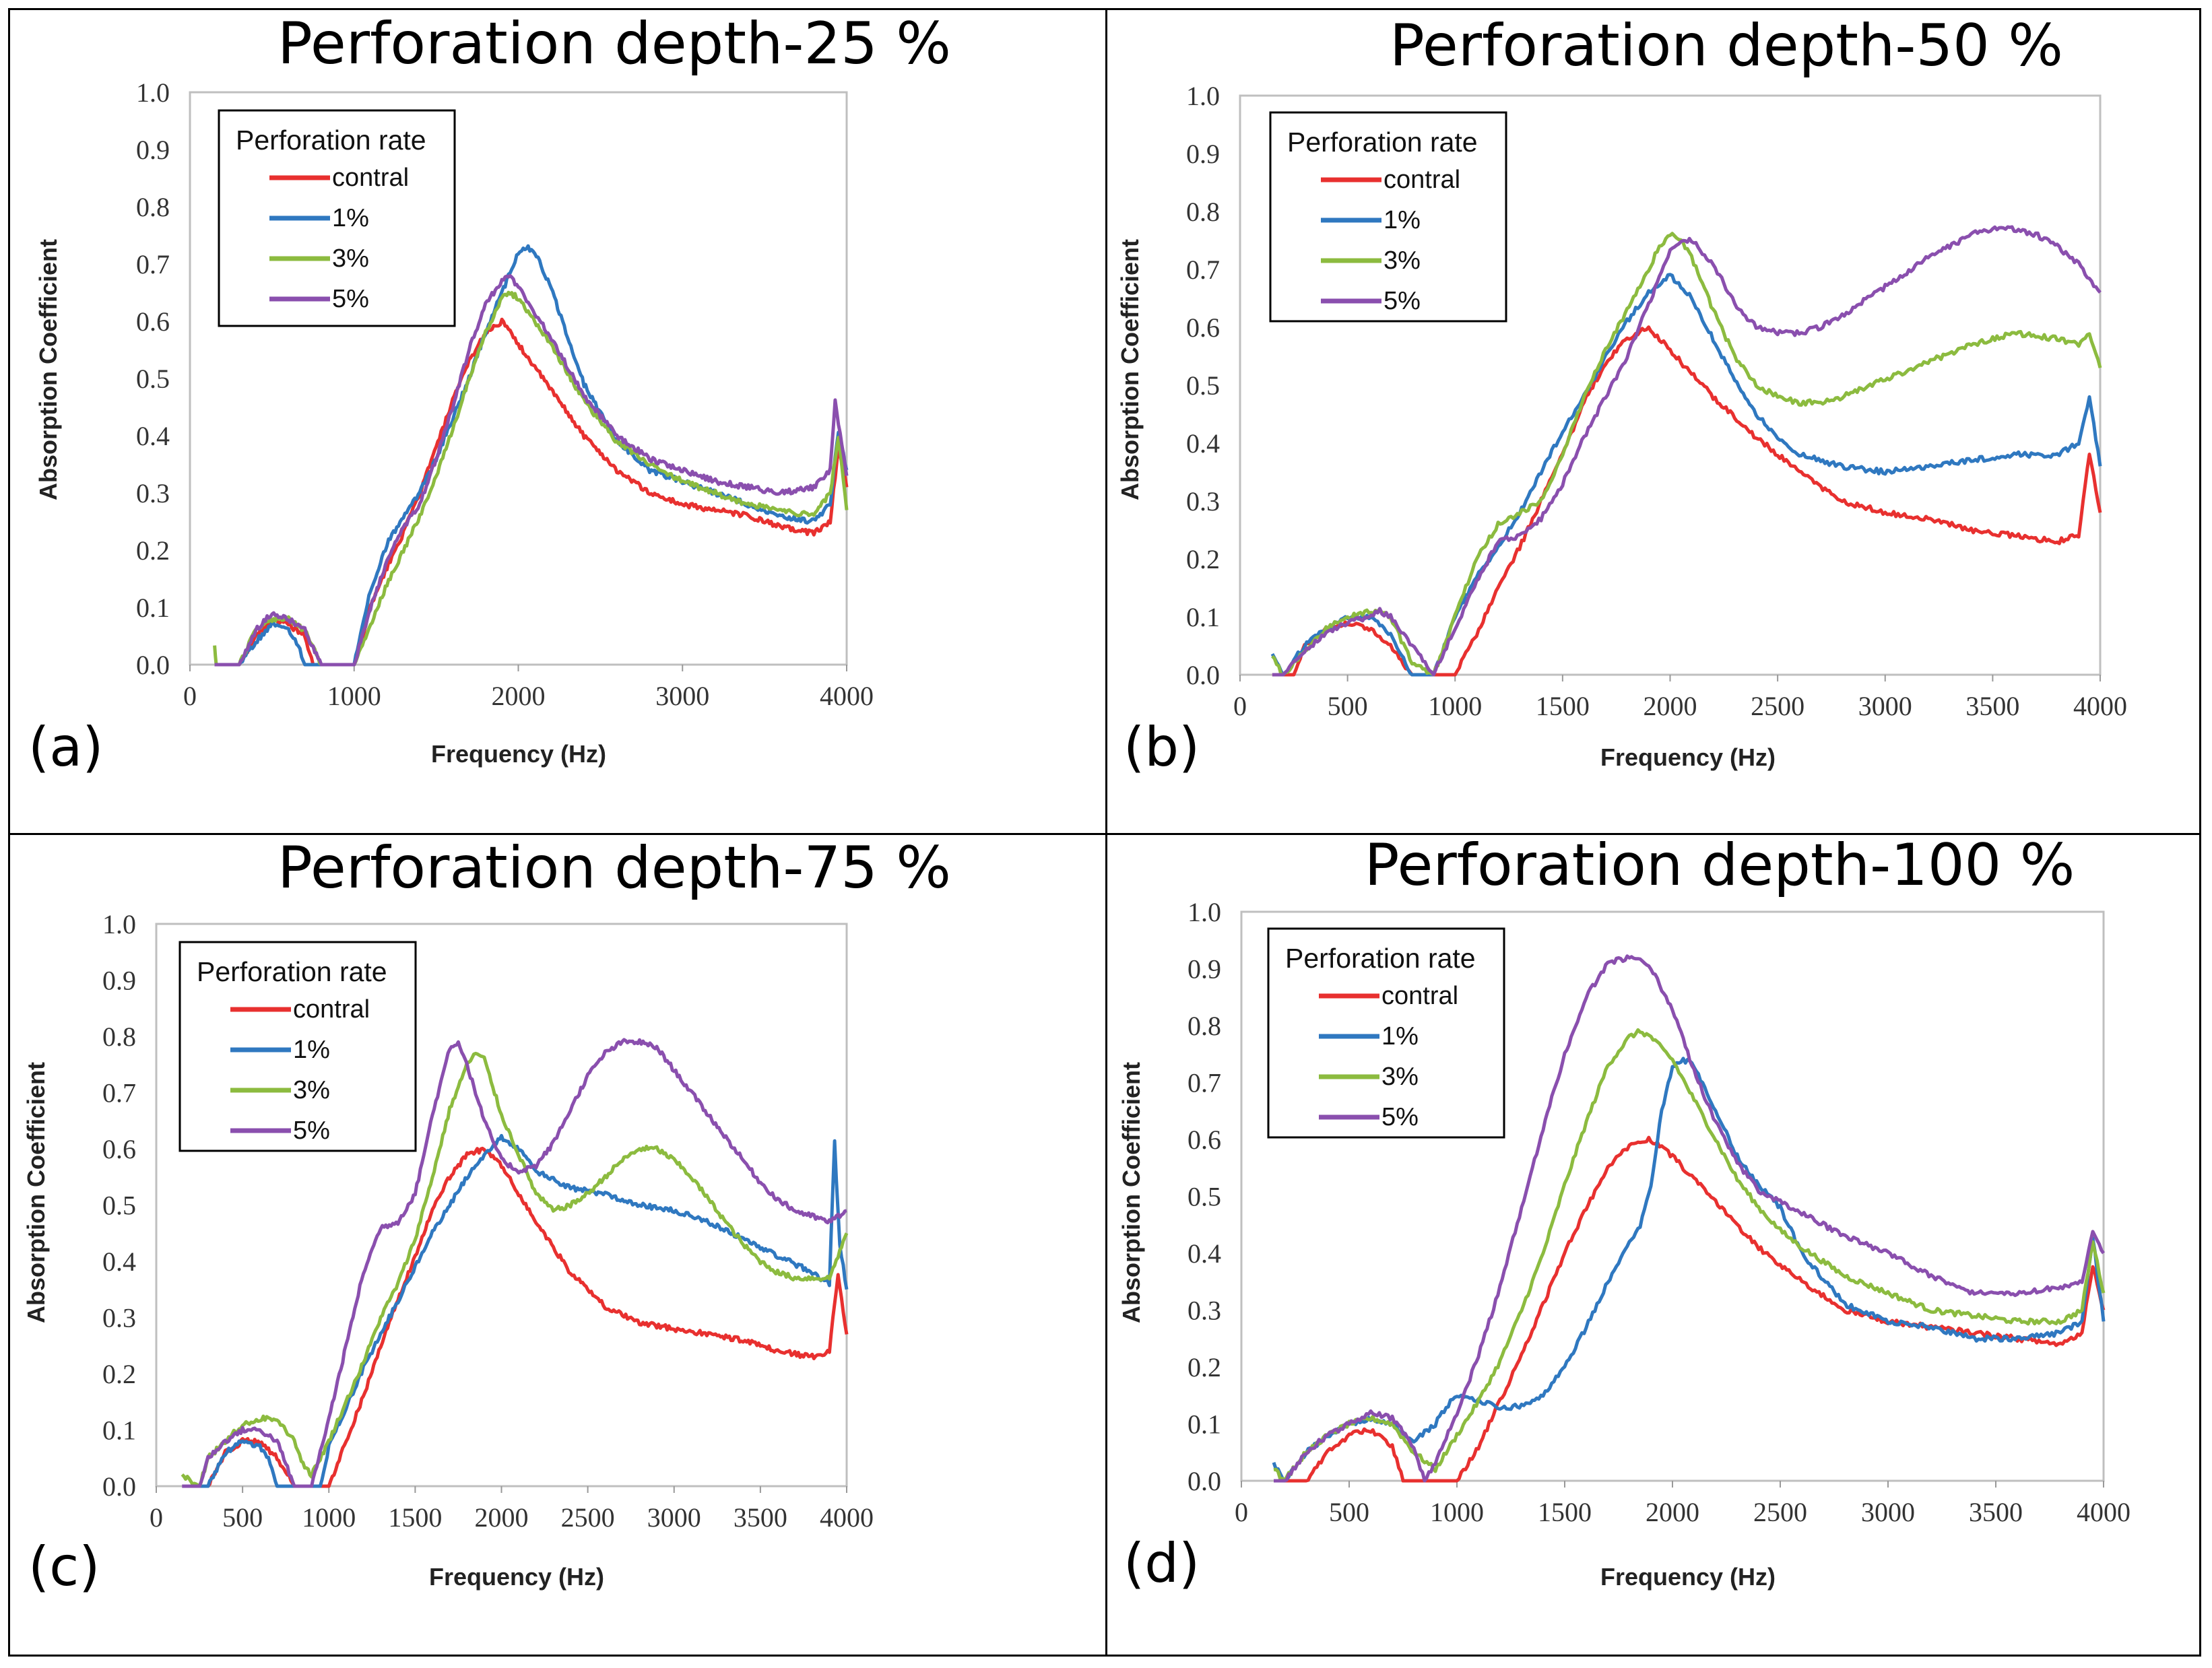 This screenshot has height=1668, width=2212. What do you see at coordinates (64, 1566) in the screenshot?
I see `panel-label: (c)` at bounding box center [64, 1566].